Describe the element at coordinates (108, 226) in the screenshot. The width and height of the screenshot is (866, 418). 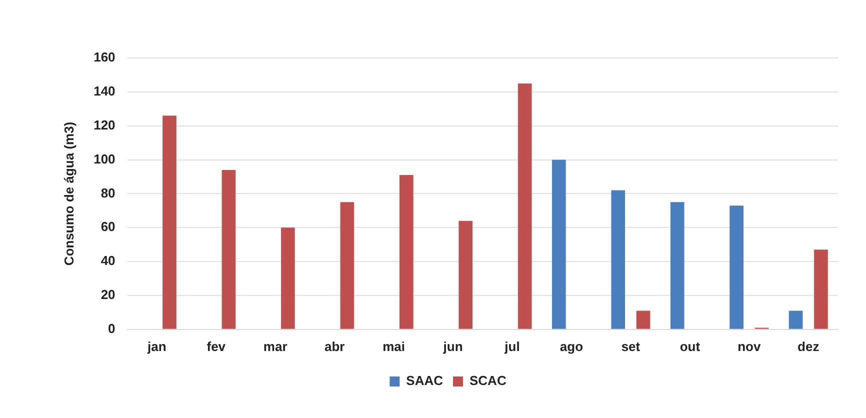
I see `y-tick-label: 60` at that location.